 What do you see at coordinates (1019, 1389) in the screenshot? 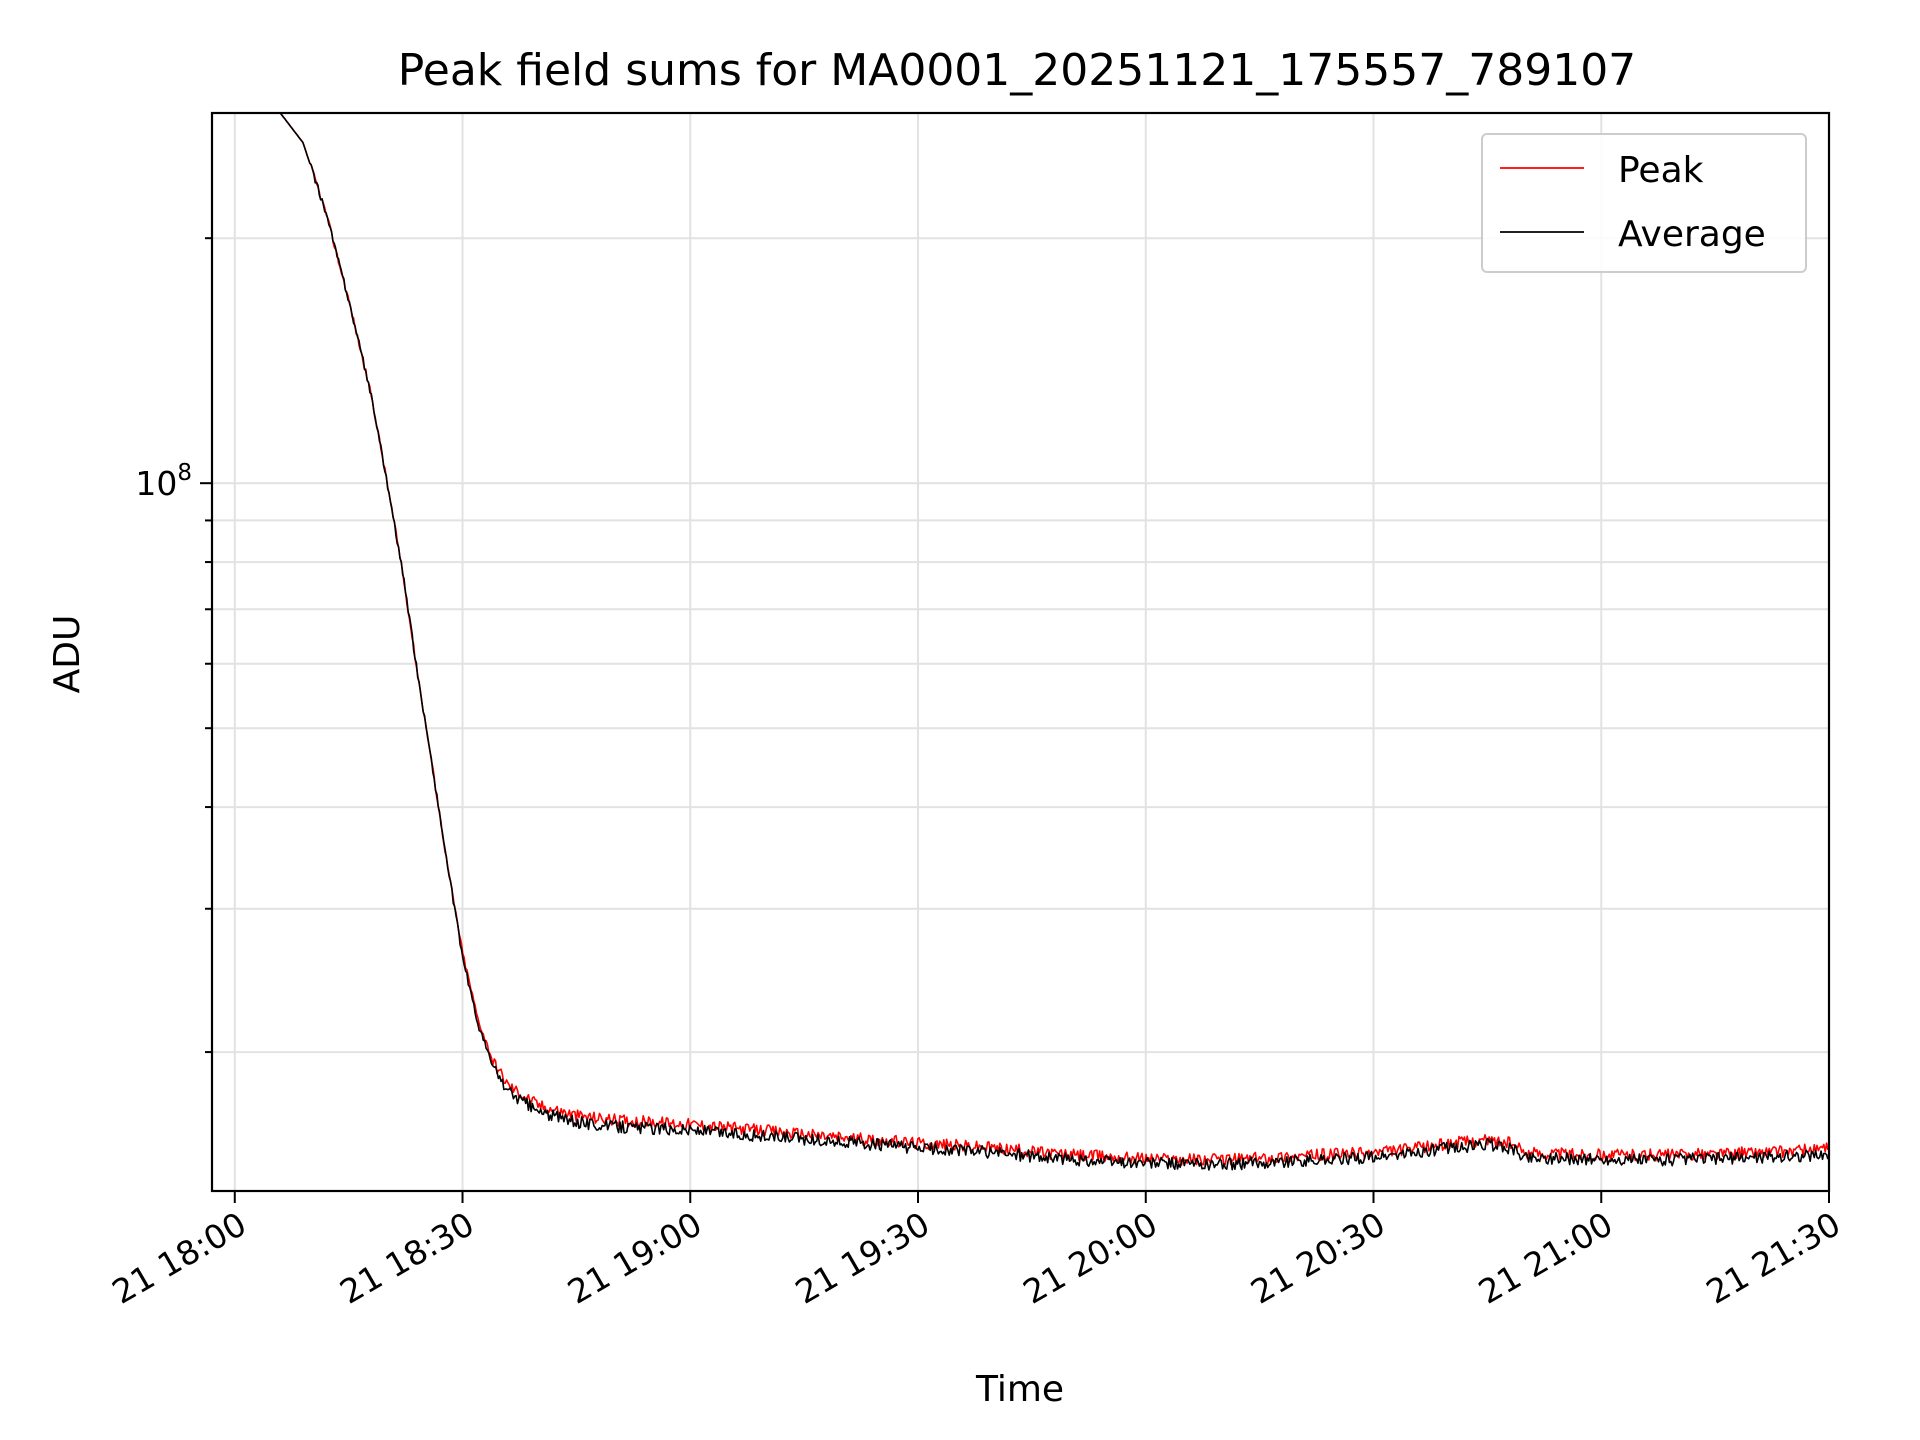
I see `x-axis-label: Time` at bounding box center [1019, 1389].